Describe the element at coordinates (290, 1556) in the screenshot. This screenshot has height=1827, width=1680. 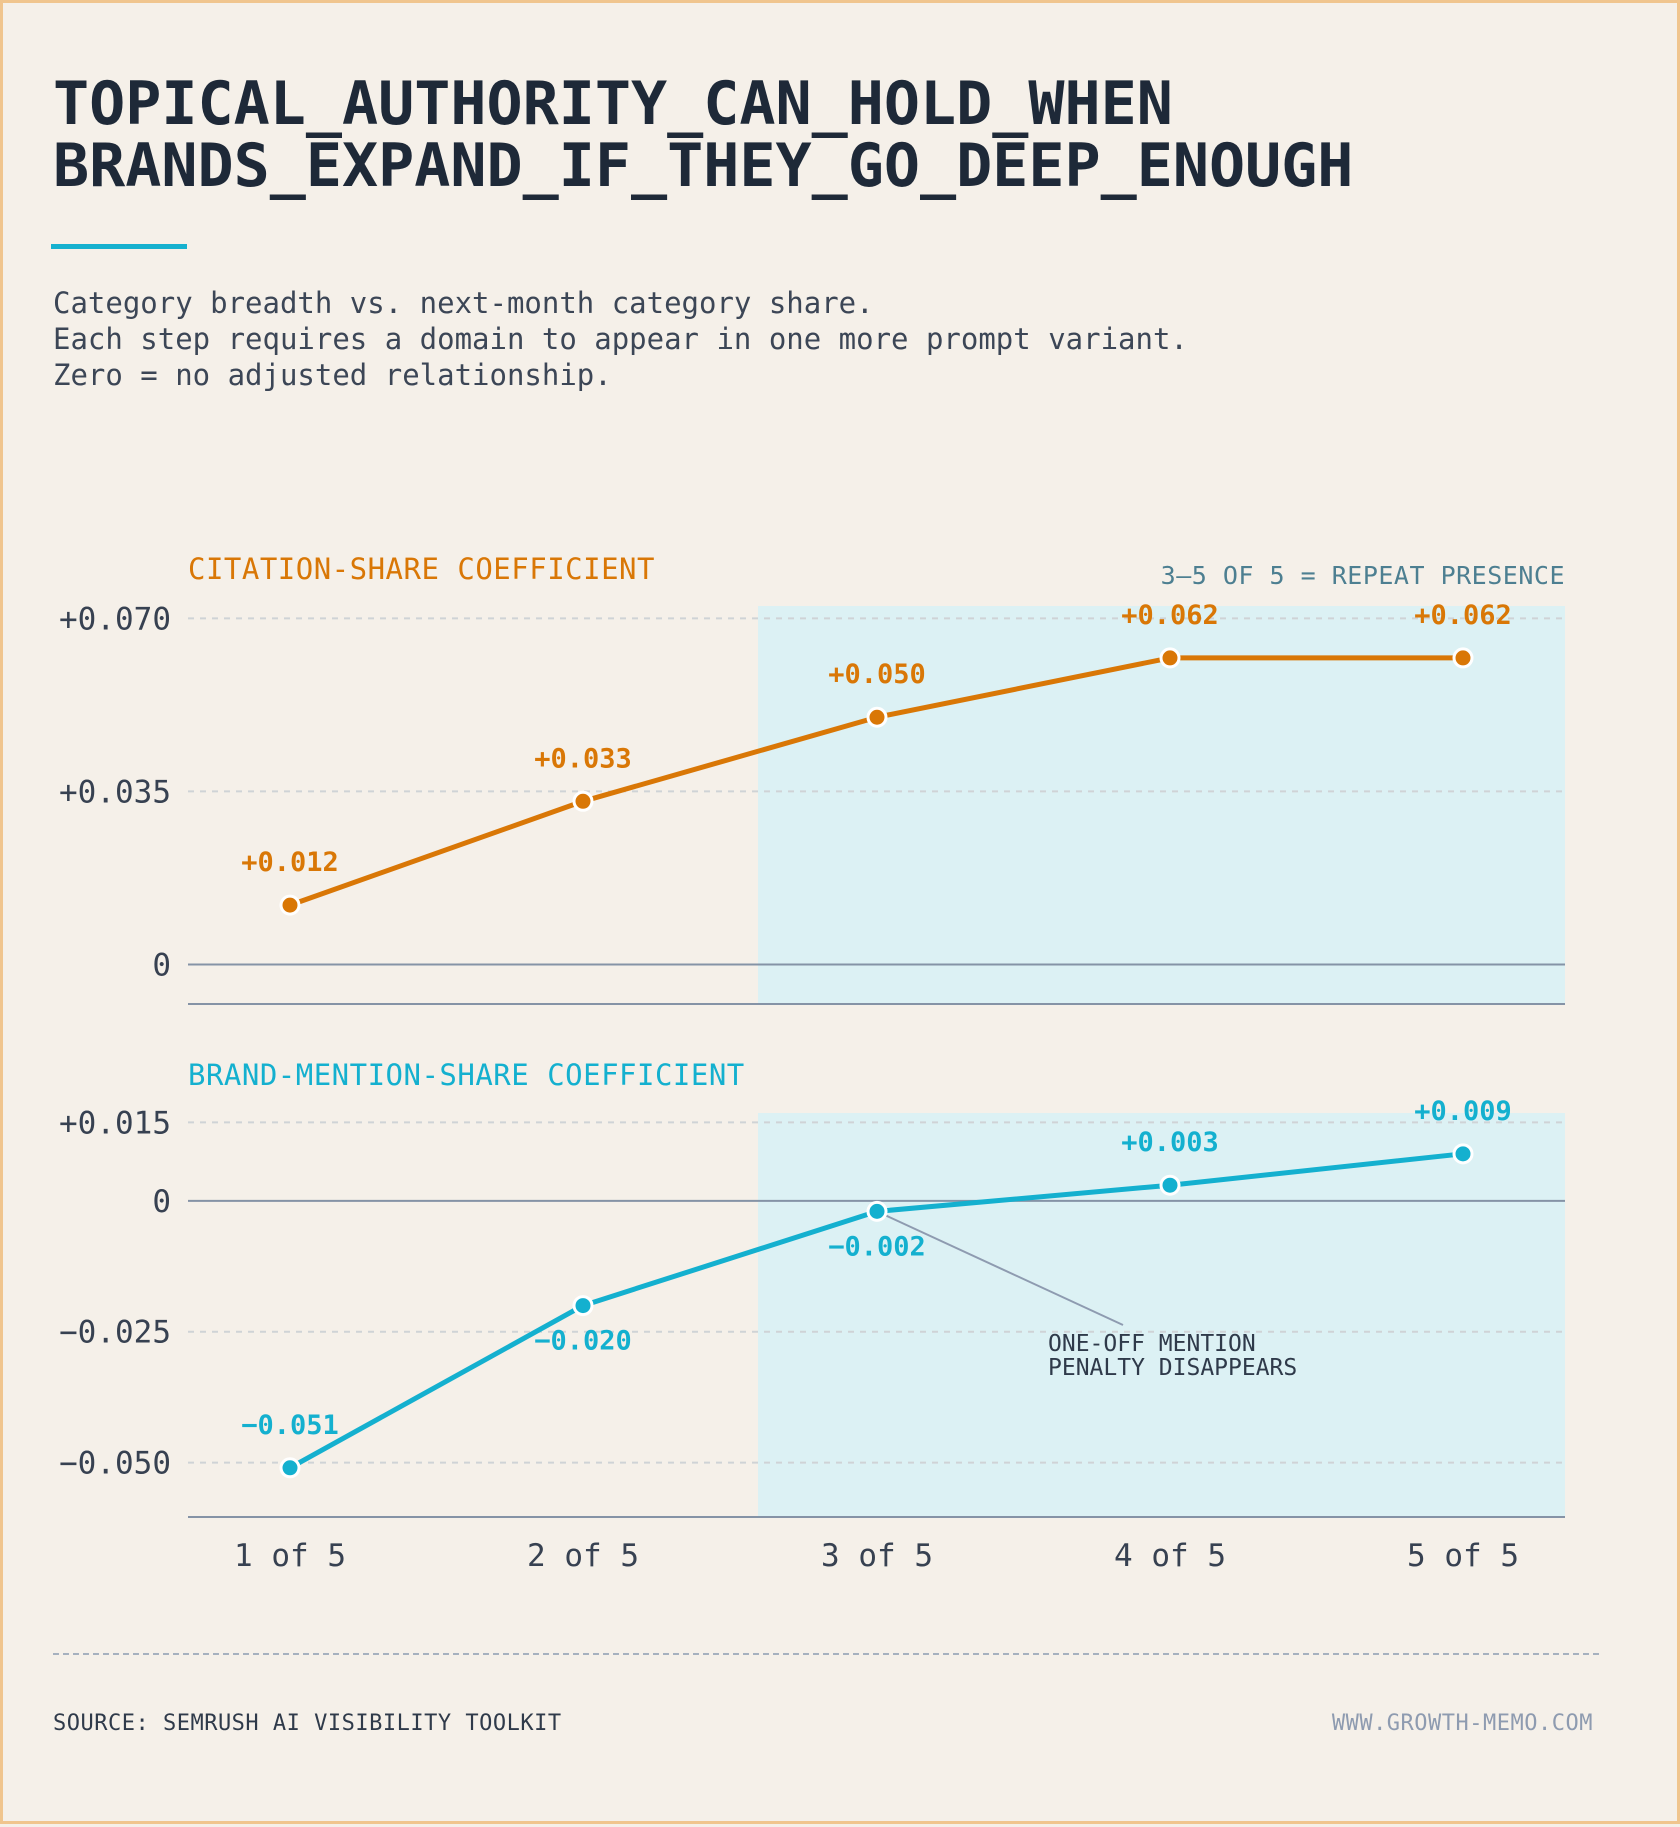
I see `x-tick-label: 1 of 5` at that location.